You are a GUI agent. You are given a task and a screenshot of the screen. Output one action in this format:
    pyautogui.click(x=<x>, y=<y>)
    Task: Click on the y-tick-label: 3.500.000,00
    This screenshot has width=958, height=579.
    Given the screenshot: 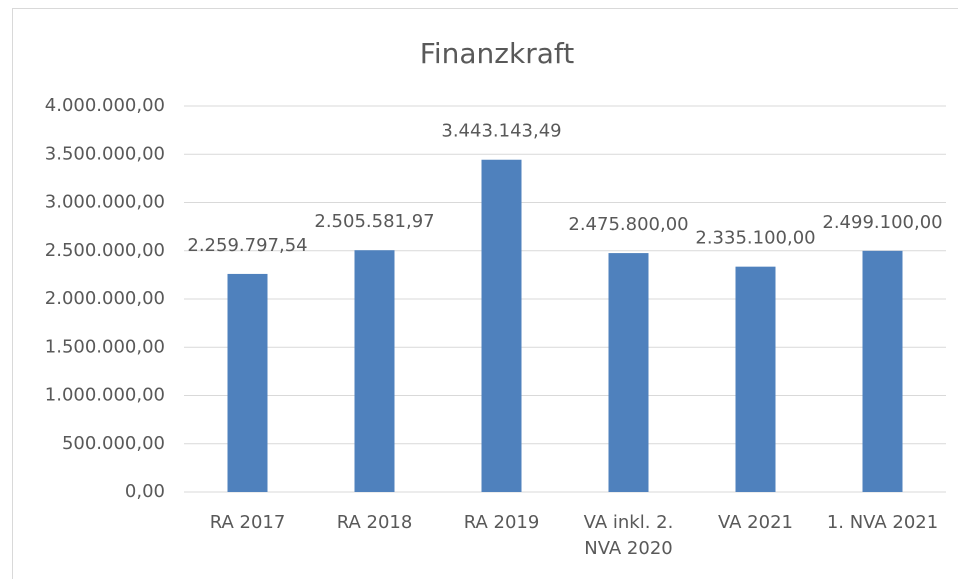 What is the action you would take?
    pyautogui.click(x=105, y=153)
    